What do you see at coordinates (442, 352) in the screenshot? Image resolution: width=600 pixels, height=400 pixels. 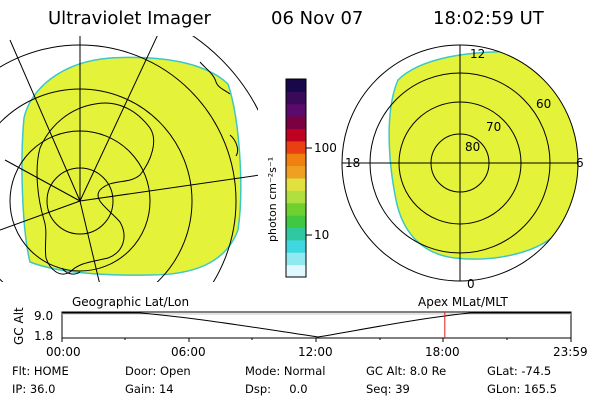 I see `timeline-x-tick-1800: 18:00` at bounding box center [442, 352].